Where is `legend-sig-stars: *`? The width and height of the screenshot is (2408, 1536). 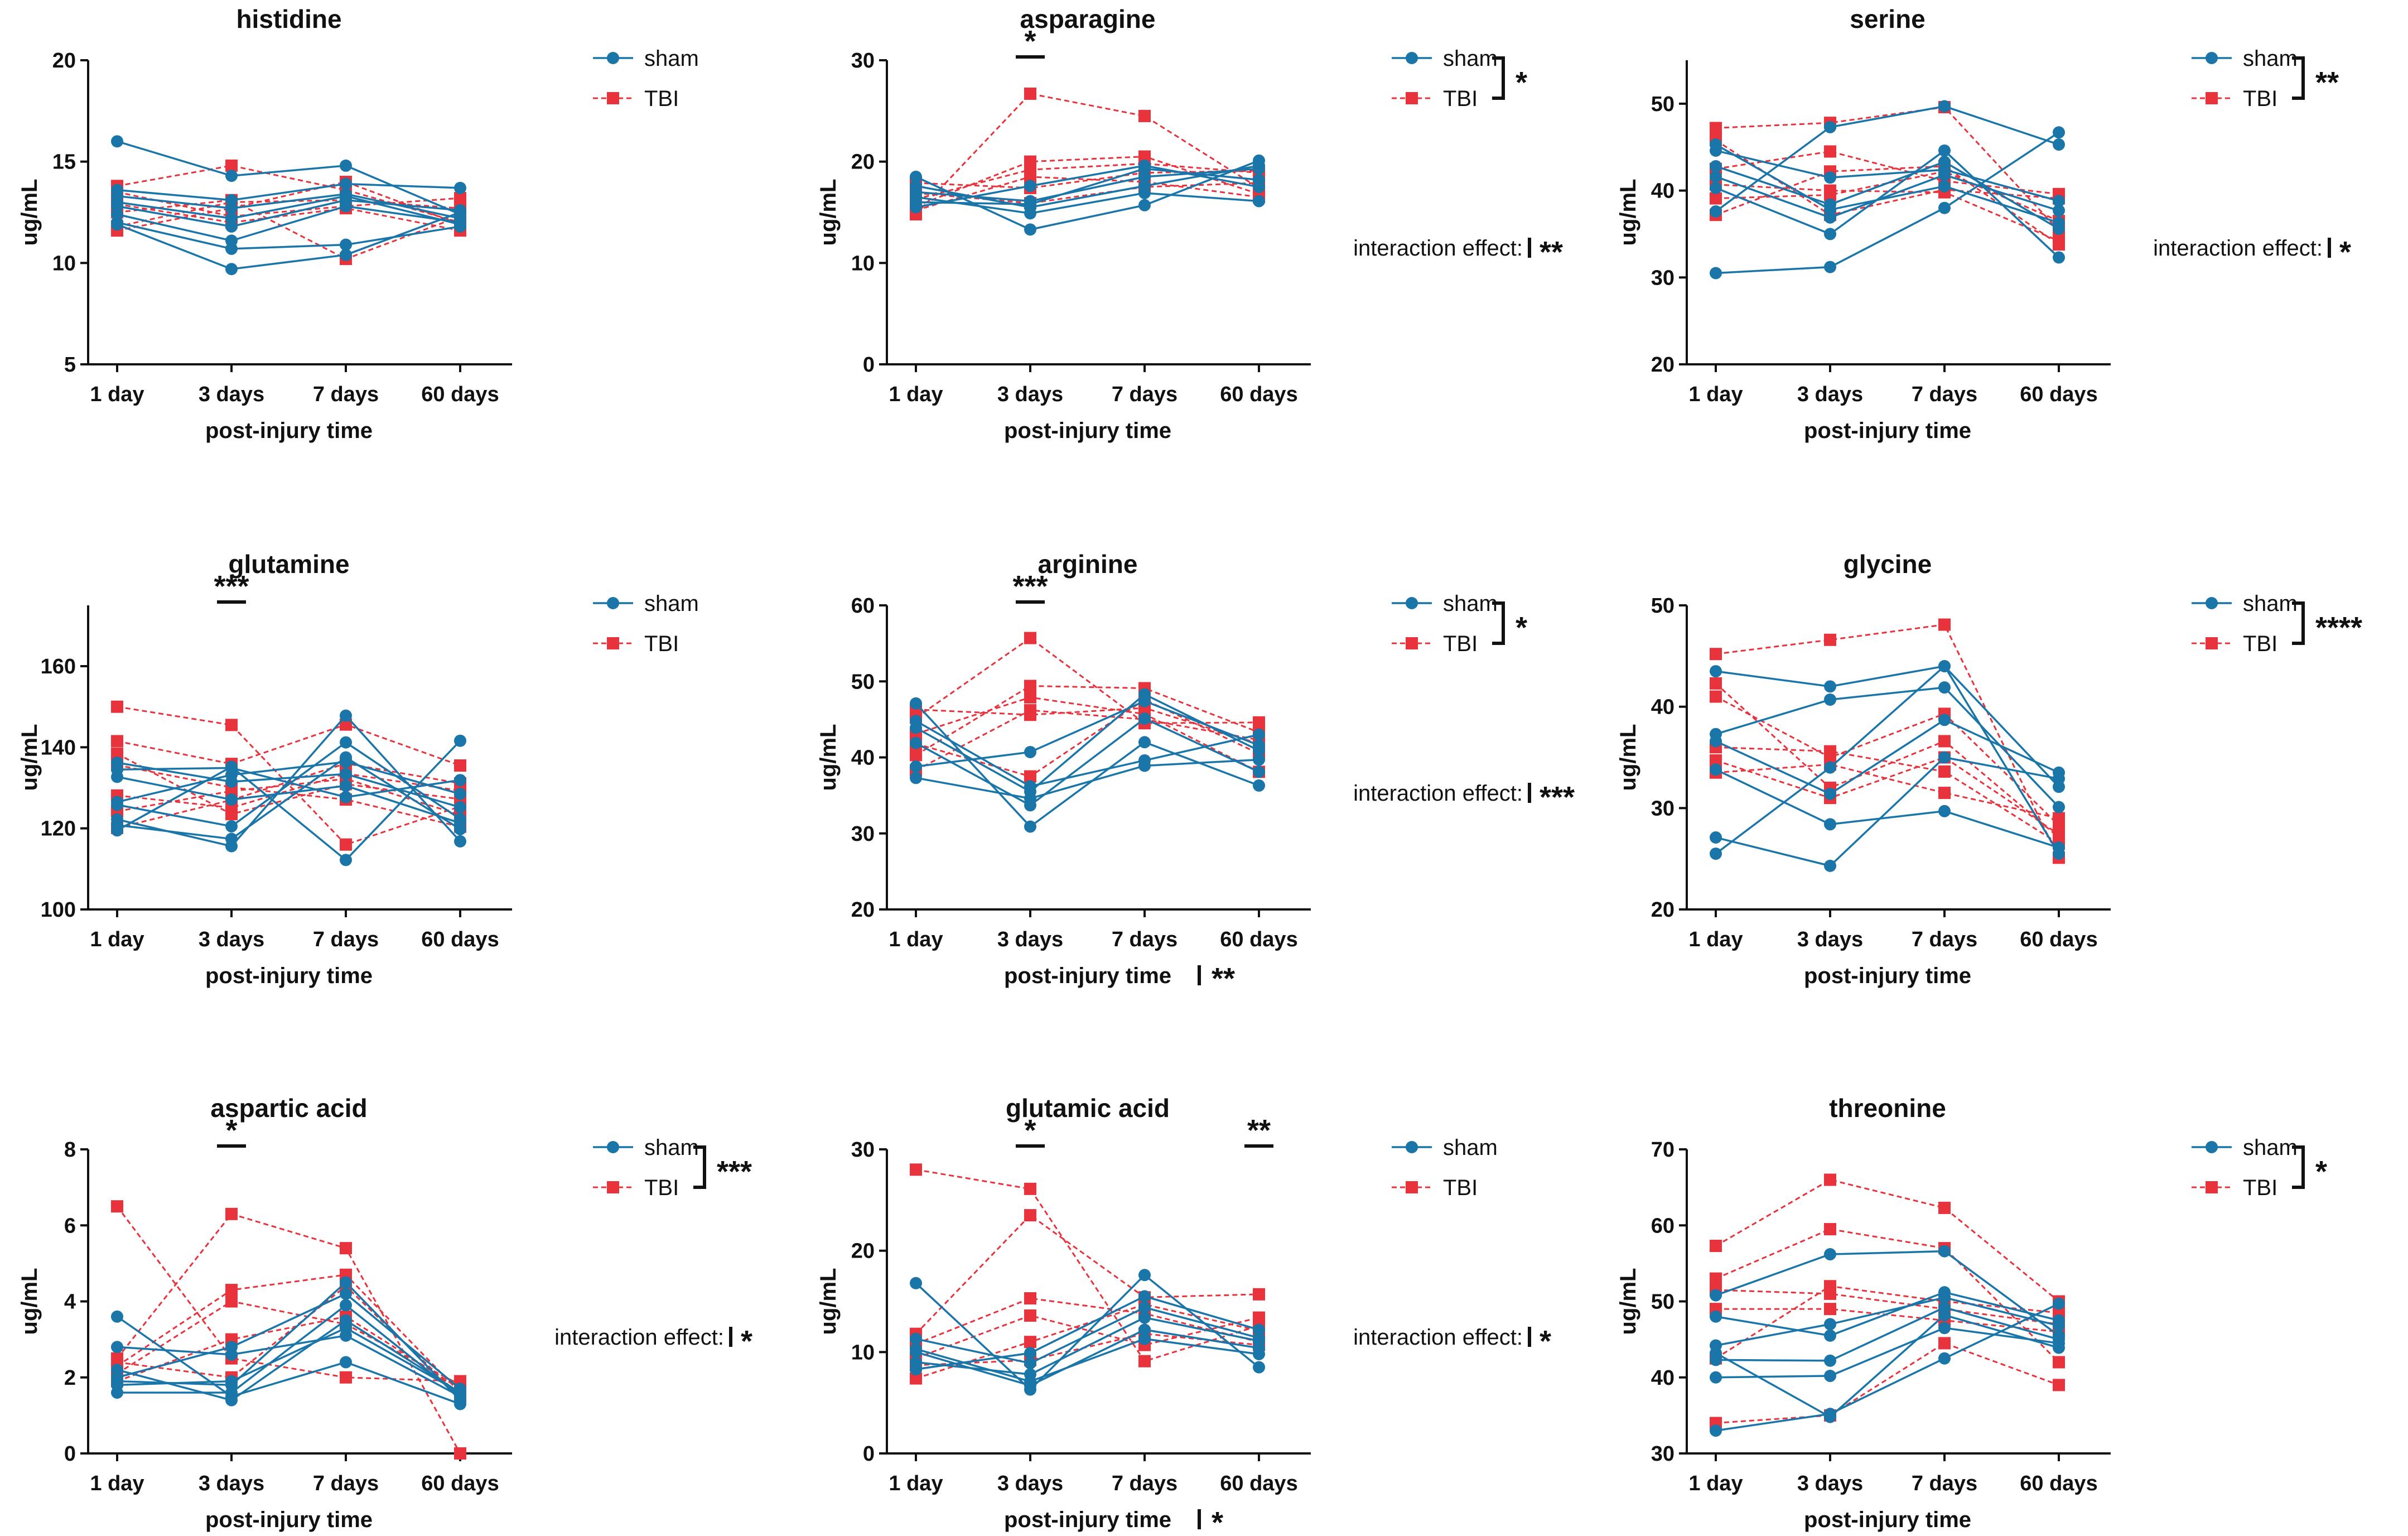
legend-sig-stars: * is located at coordinates (2321, 1171).